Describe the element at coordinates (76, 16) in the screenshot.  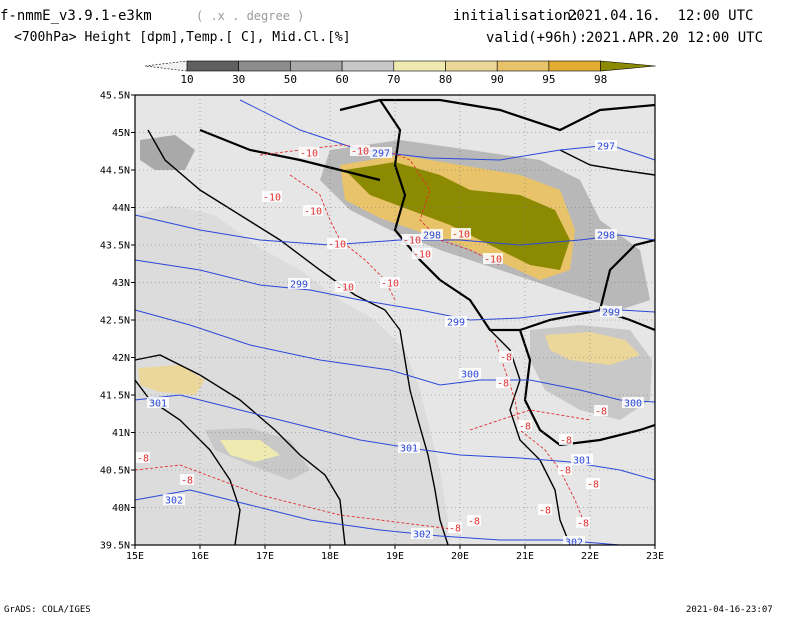
I see `model-title: f-nmmE_v3.9.1-e3km` at that location.